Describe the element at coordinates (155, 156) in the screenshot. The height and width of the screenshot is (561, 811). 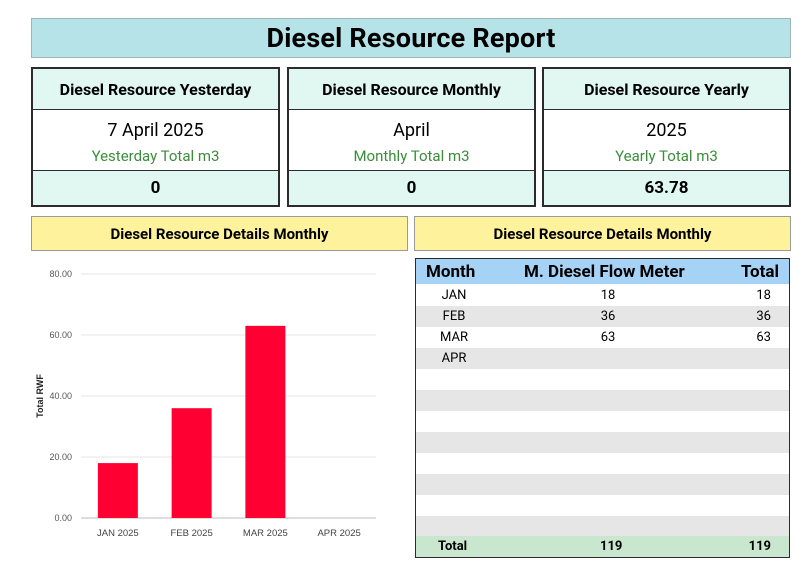
I see `card-subtitle: Yesterday Total m3` at that location.